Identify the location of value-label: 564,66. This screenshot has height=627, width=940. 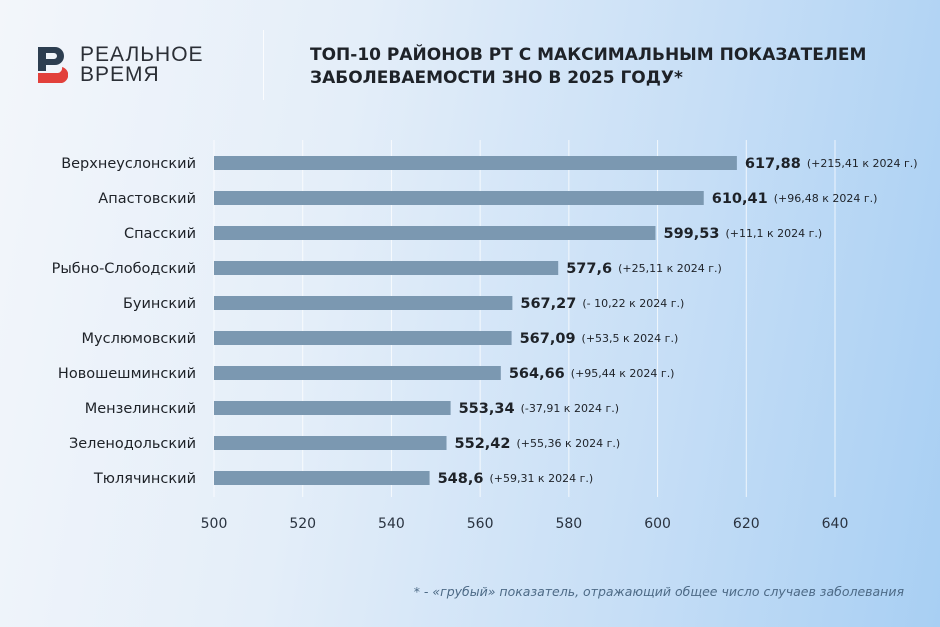
(537, 374).